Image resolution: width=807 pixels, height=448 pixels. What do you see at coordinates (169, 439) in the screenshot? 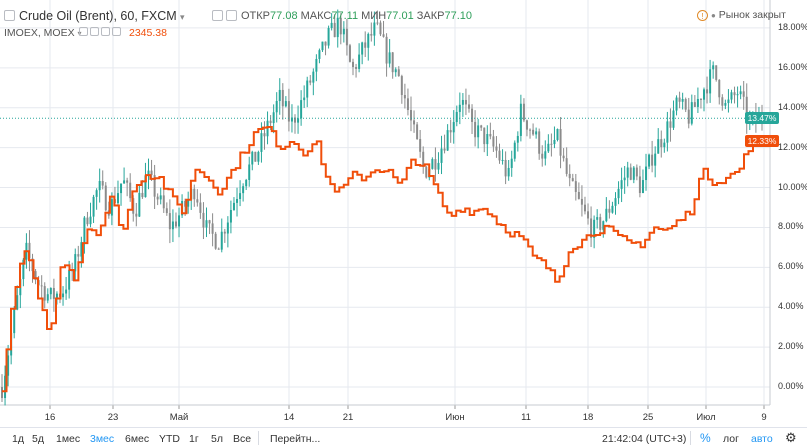
I see `period-button-5: YTD` at bounding box center [169, 439].